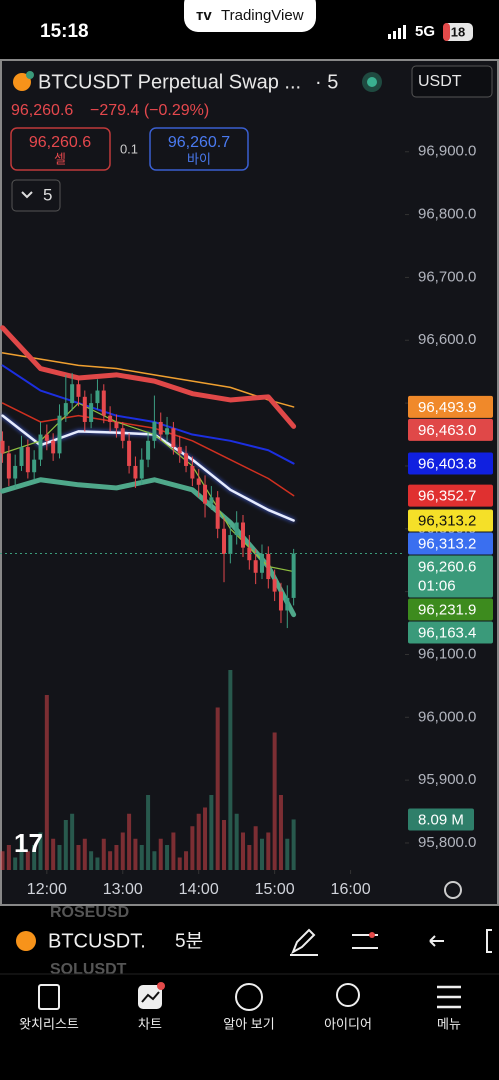 This screenshot has width=499, height=1080. What do you see at coordinates (348, 1023) in the screenshot?
I see `tab-label: 아이디어` at bounding box center [348, 1023].